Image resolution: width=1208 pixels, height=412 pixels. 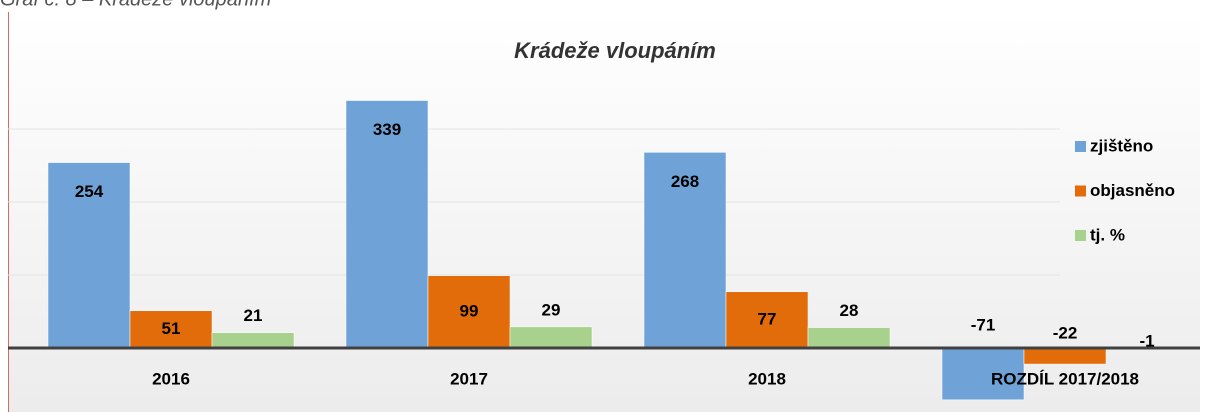 I want to click on legend-label: tj. %, so click(x=1107, y=234).